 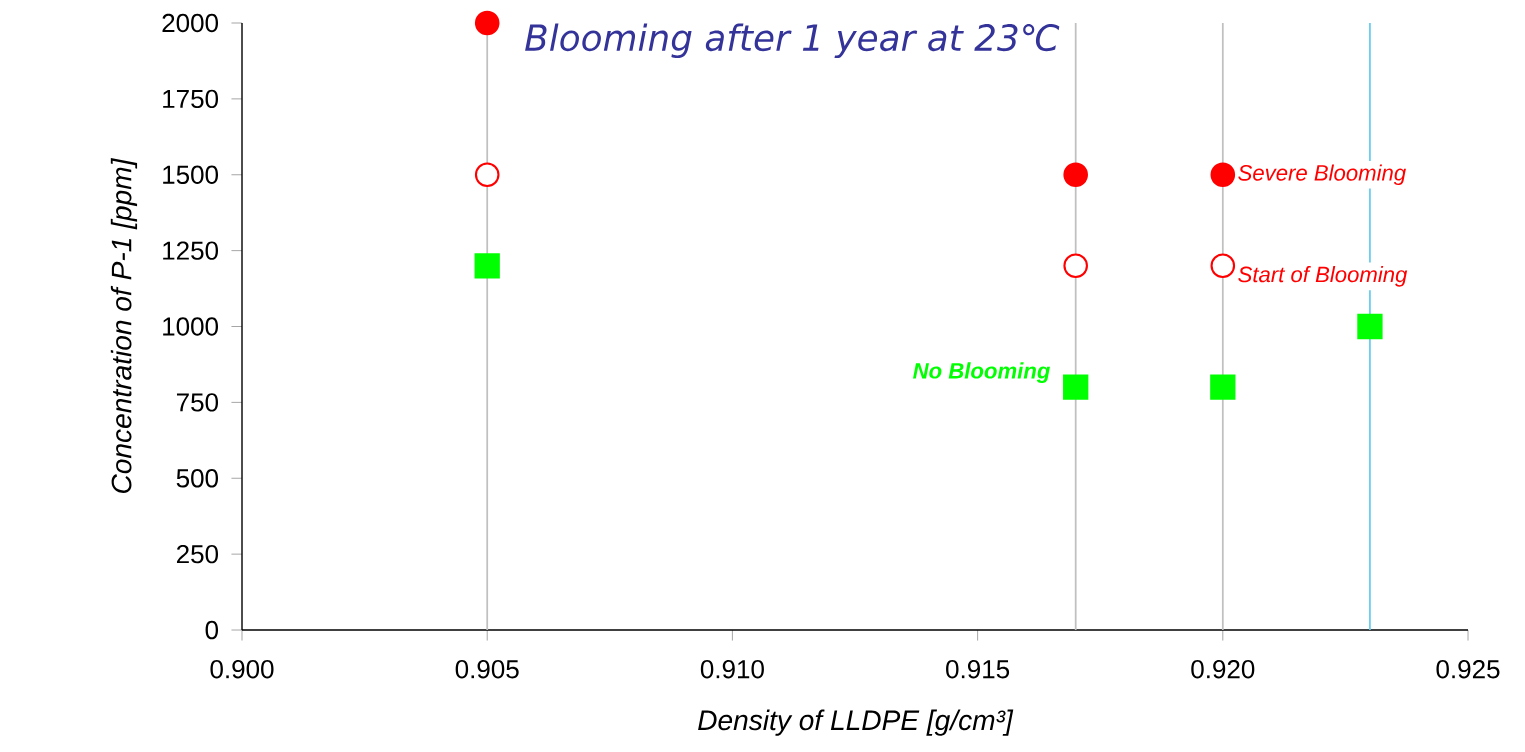 I want to click on x-tick-label: 0.910, so click(x=732, y=669).